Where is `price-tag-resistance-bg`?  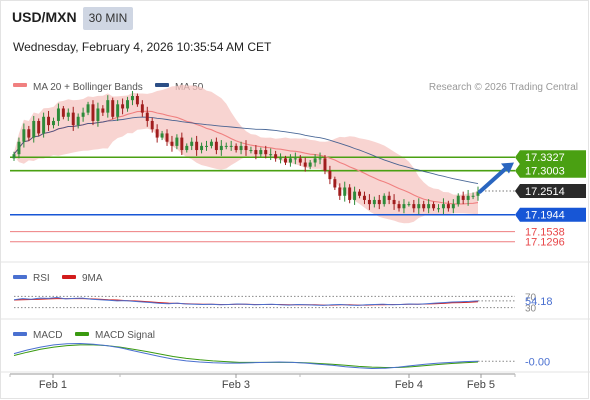
price-tag-resistance-bg is located at coordinates (550, 157).